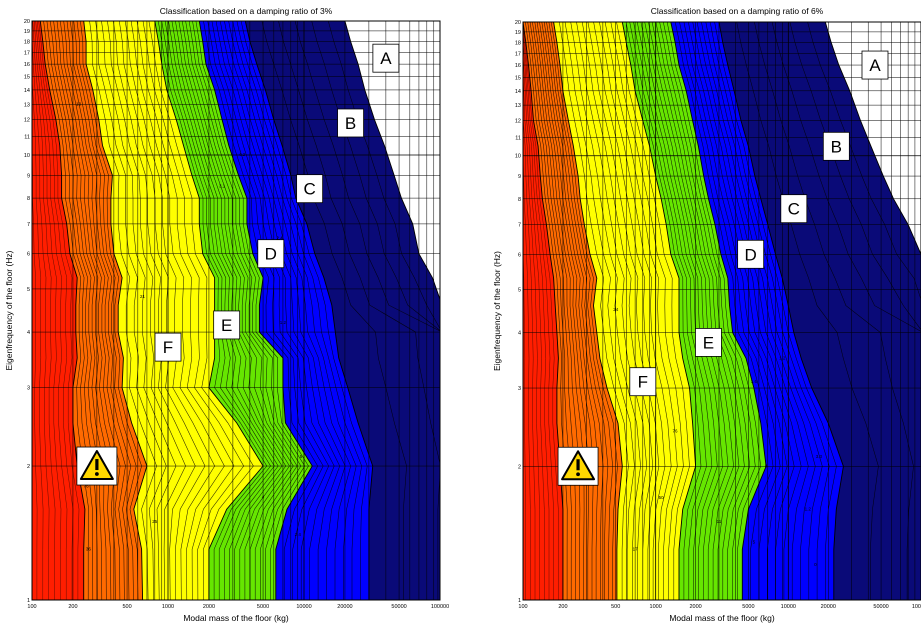  Describe the element at coordinates (916, 607) in the screenshot. I see `x-tick-label: 100000` at that location.